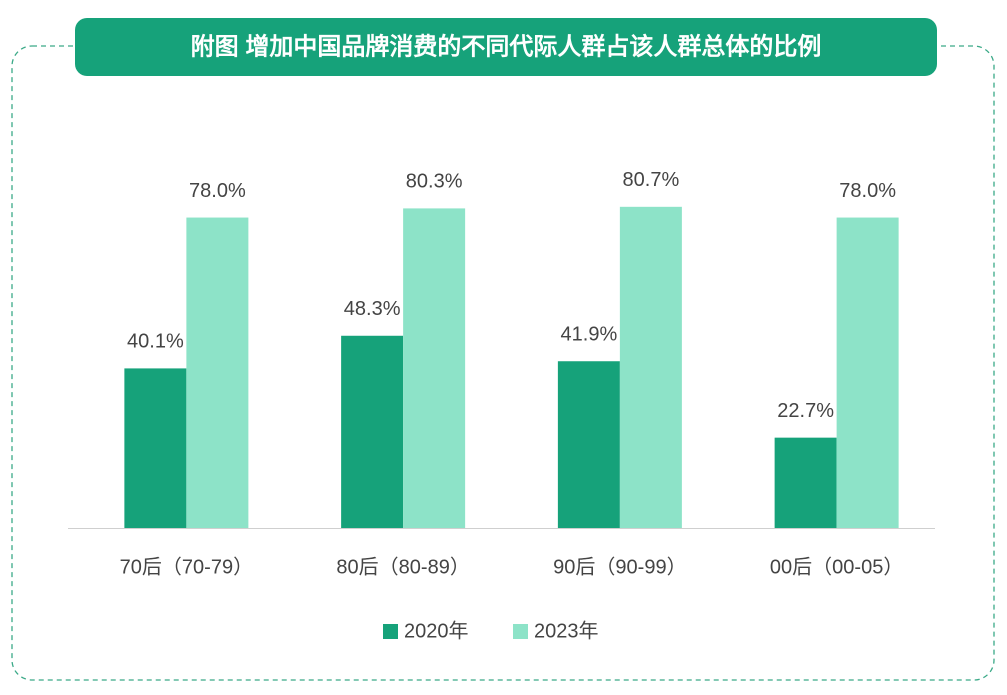  I want to click on value-label: 22.7%, so click(805, 411).